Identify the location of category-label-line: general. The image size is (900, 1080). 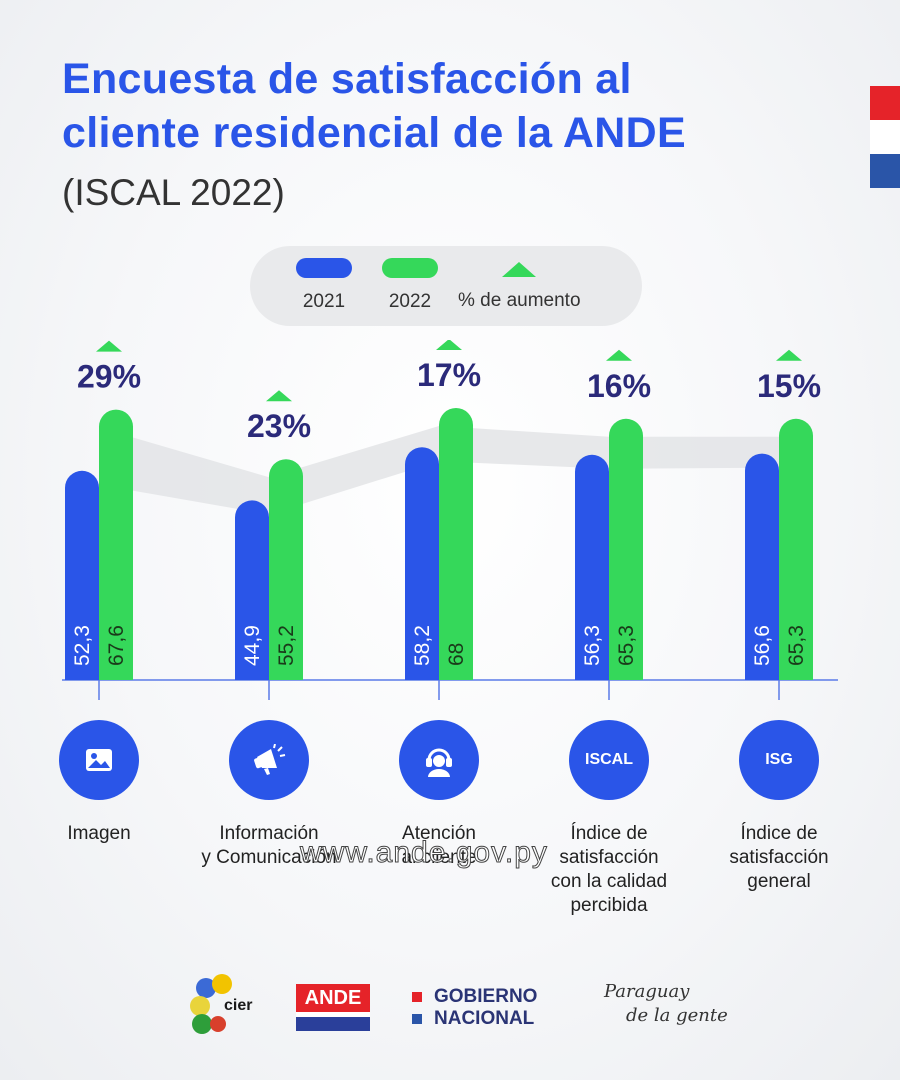
(779, 881).